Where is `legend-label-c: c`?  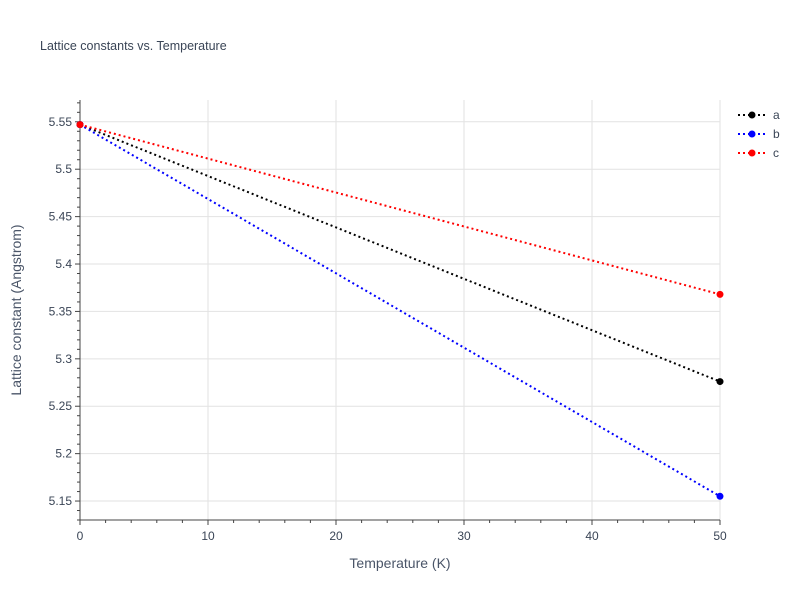
legend-label-c: c is located at coordinates (776, 153).